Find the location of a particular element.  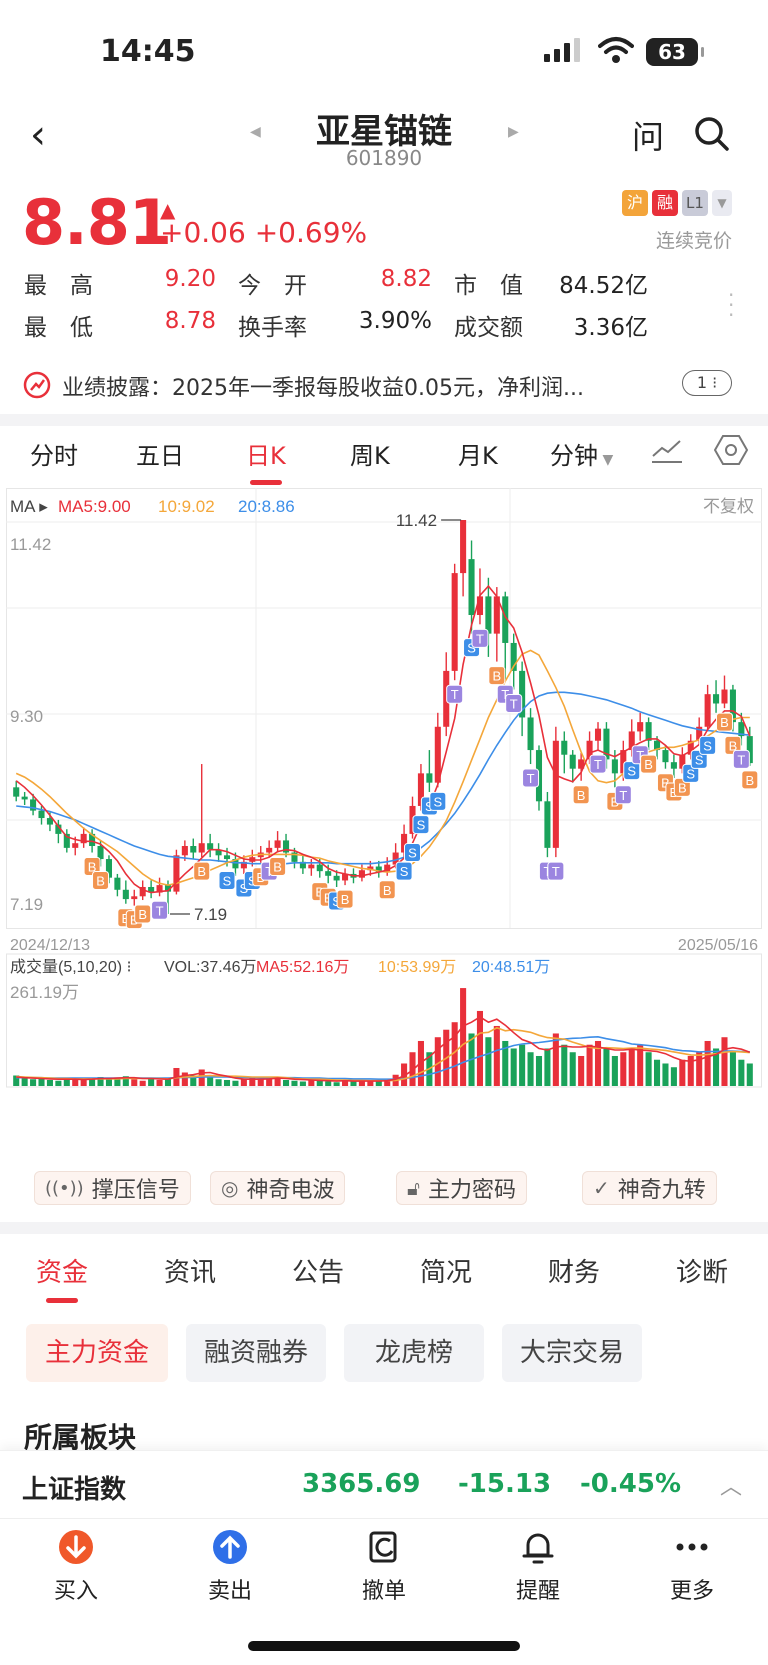

search-icon is located at coordinates (712, 134).